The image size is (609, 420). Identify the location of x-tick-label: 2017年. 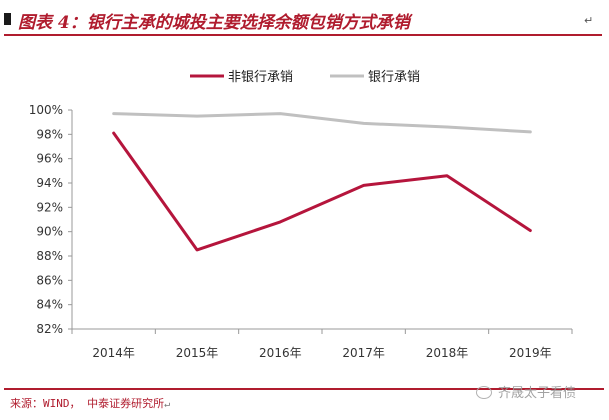
(363, 353).